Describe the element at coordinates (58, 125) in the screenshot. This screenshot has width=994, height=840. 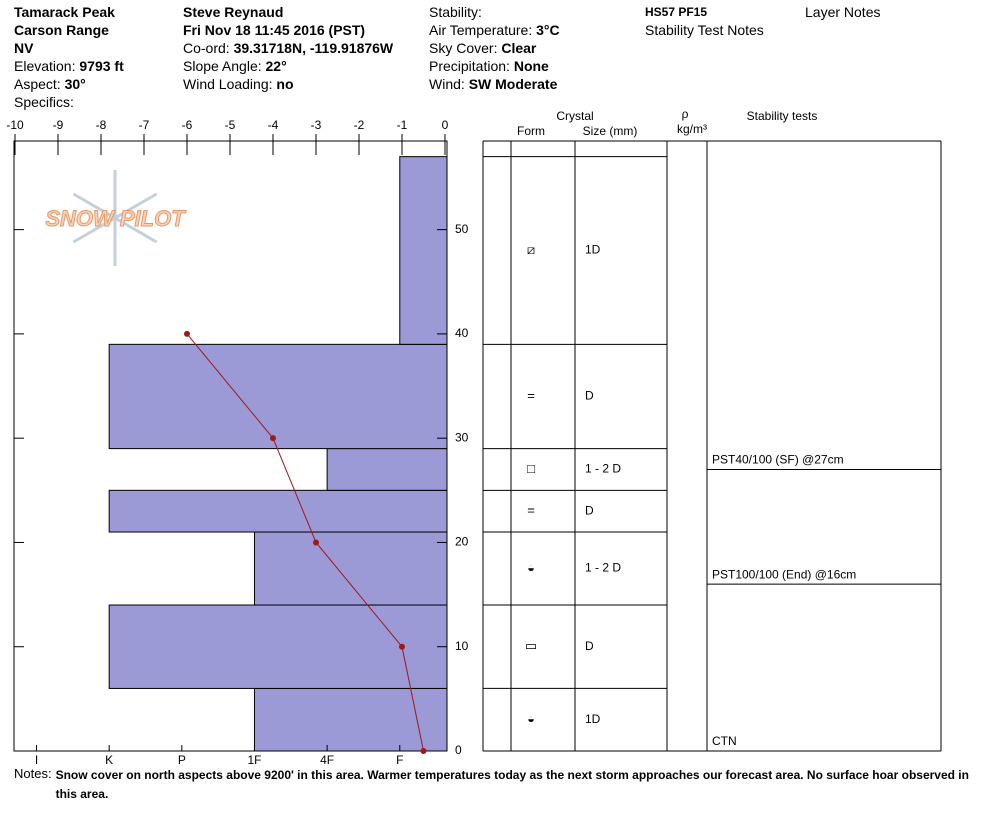
I see `x-tick-label: -9` at that location.